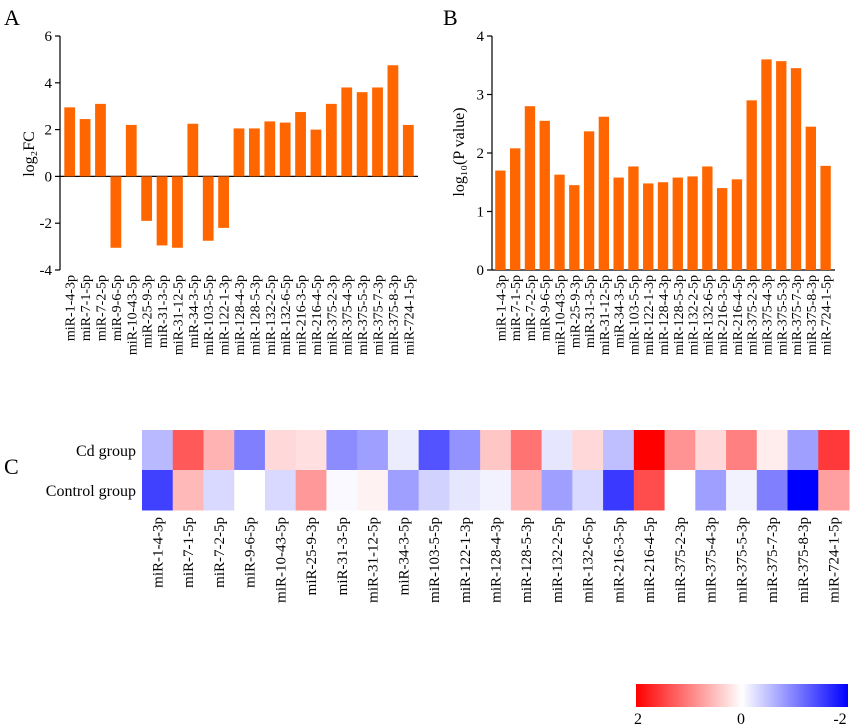 This screenshot has height=726, width=855. Describe the element at coordinates (782, 315) in the screenshot. I see `b-x-tick-label: miR-375-5-3p` at that location.